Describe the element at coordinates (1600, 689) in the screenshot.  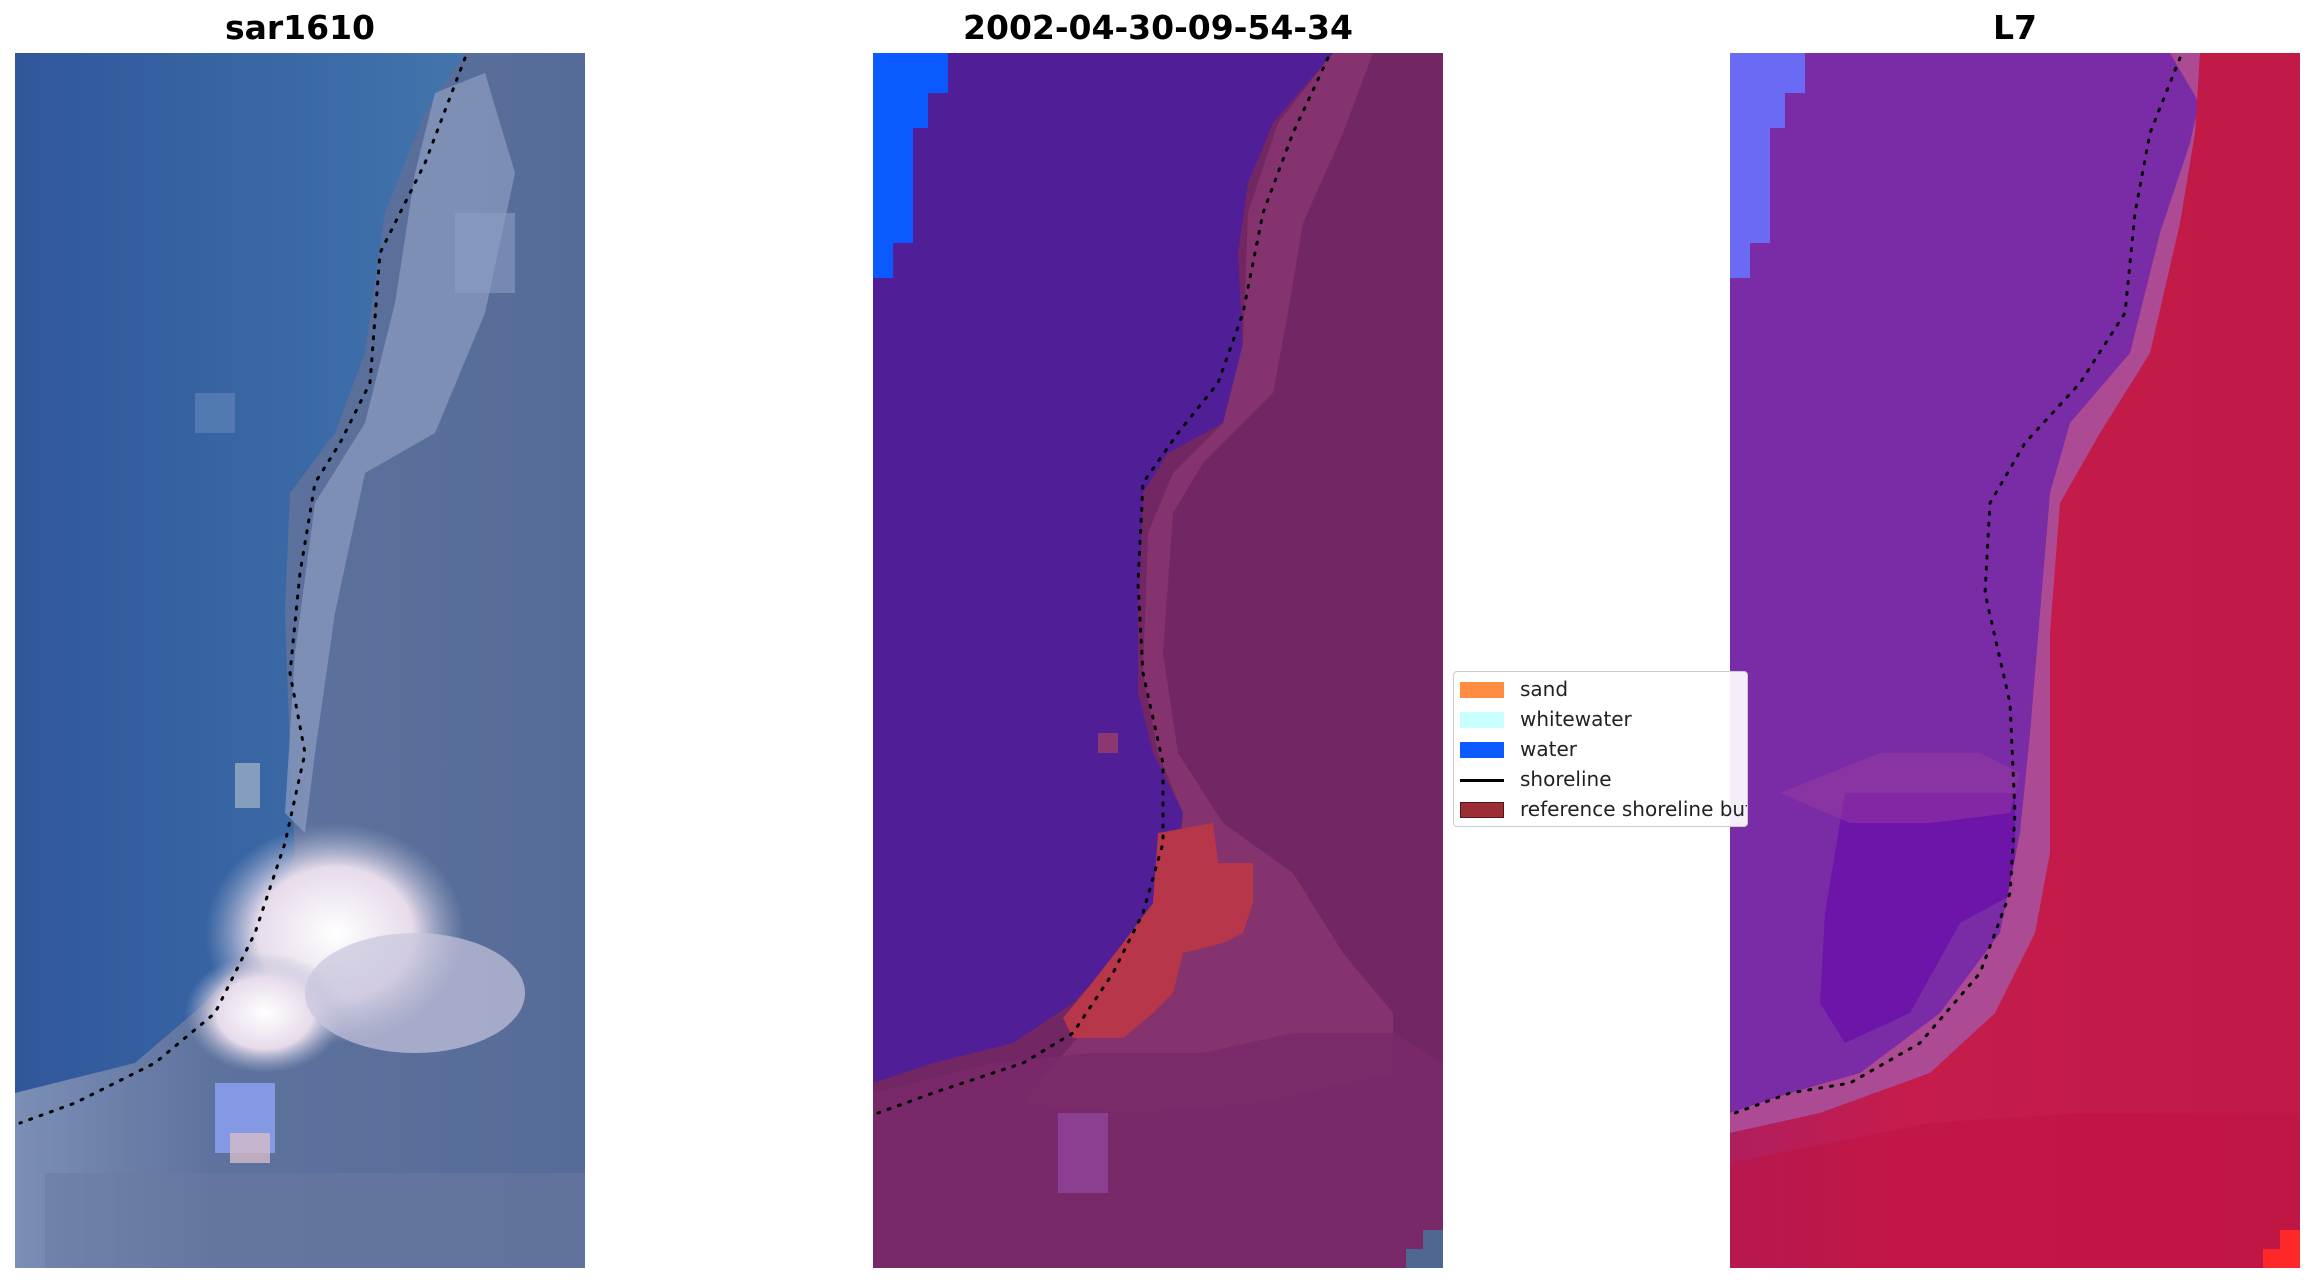
I see `legend-item-sand: sand` at that location.